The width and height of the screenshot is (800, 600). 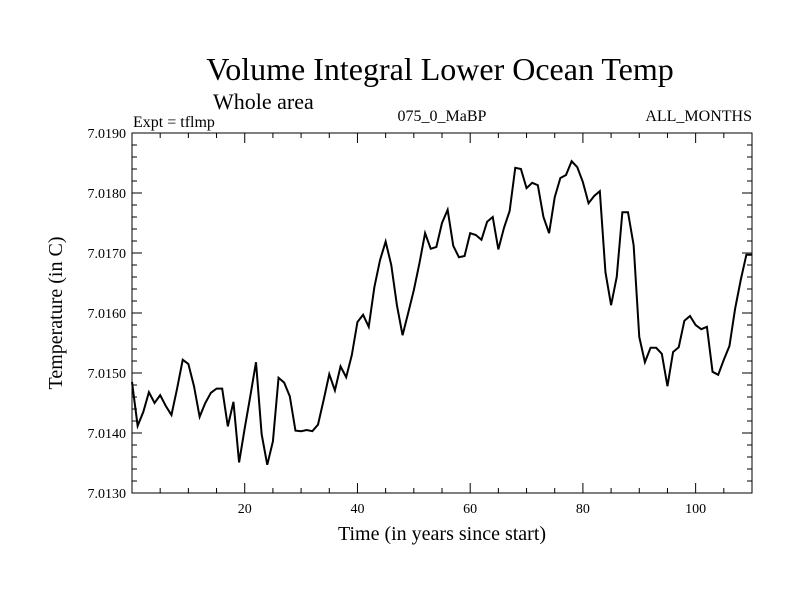 I want to click on expt-label: Expt = tflmp, so click(x=174, y=122).